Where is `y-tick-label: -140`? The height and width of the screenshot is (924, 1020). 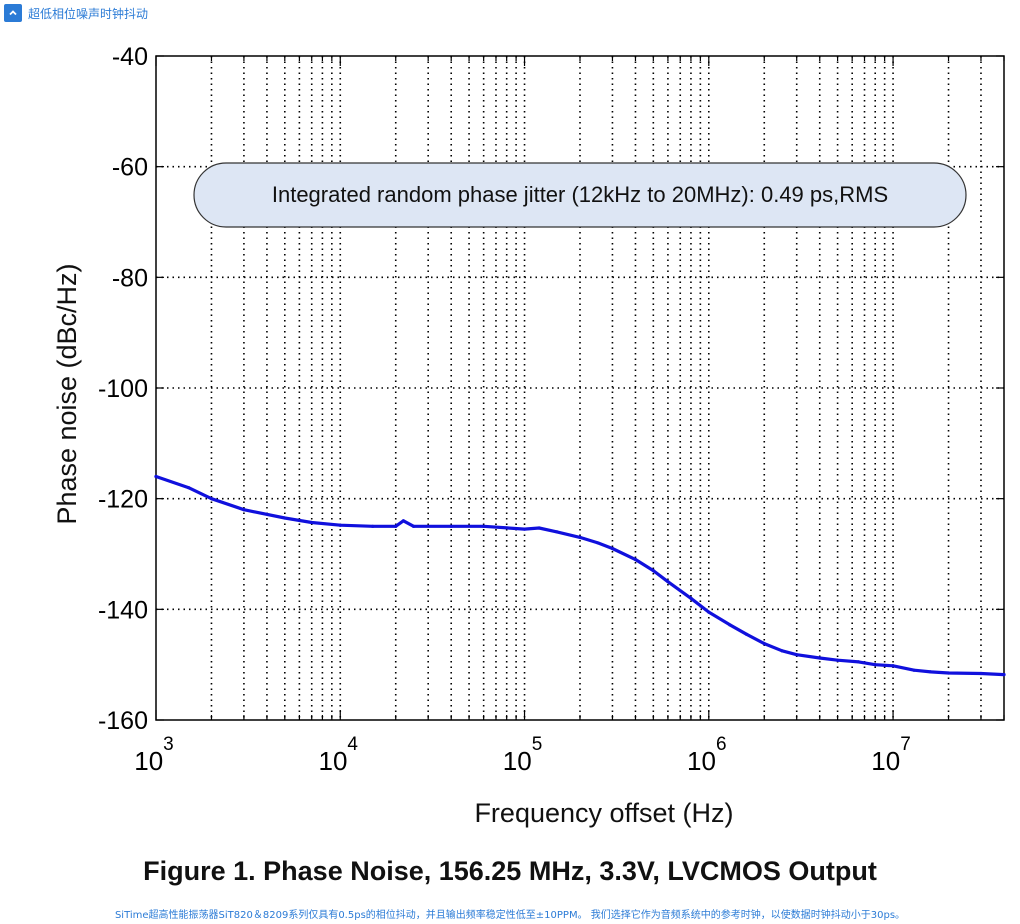 y-tick-label: -140 is located at coordinates (123, 610).